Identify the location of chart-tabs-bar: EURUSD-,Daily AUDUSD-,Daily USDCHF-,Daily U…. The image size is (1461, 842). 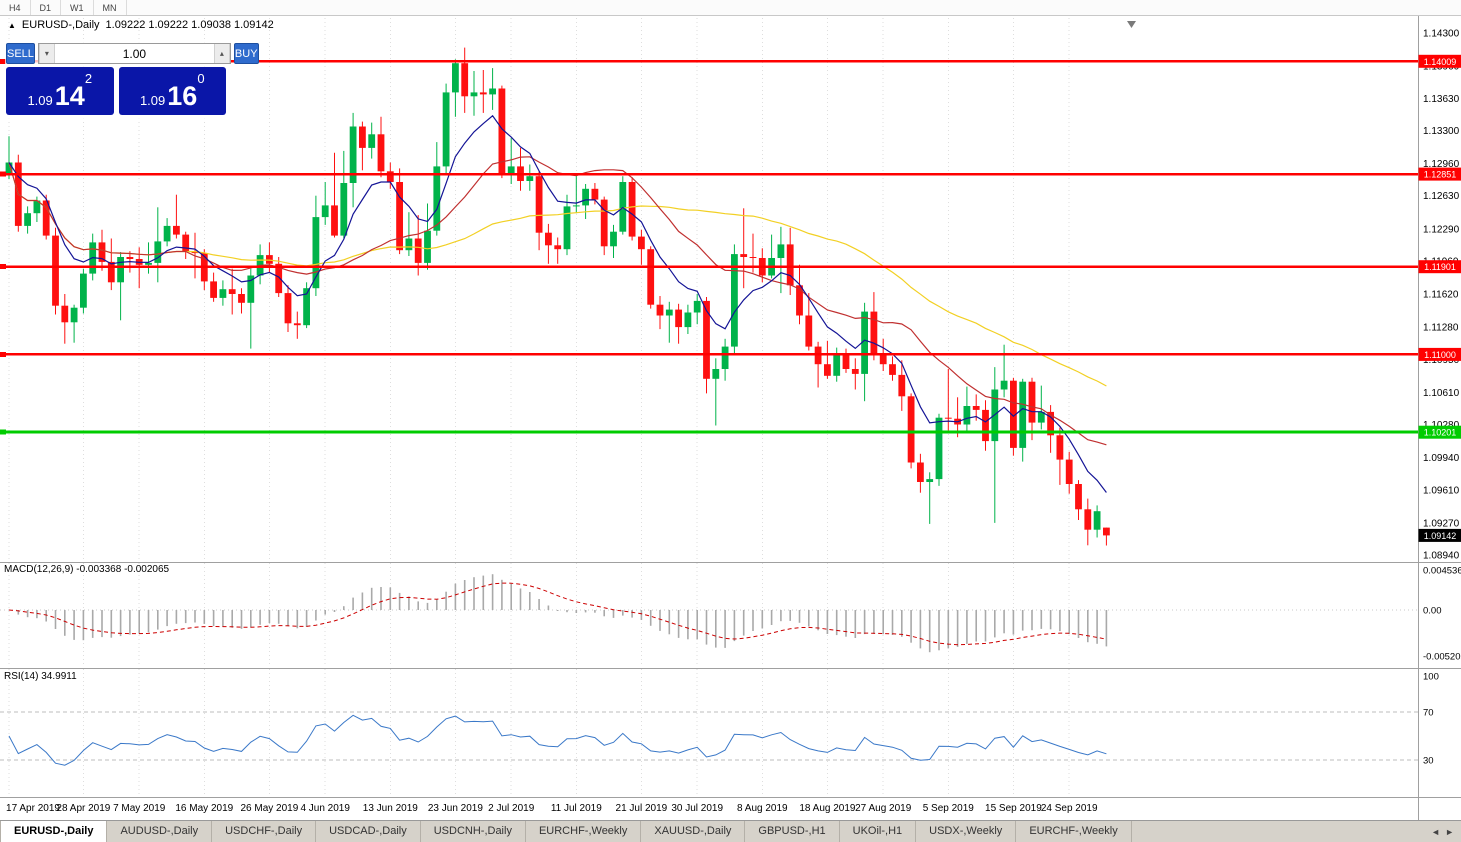
(730, 831).